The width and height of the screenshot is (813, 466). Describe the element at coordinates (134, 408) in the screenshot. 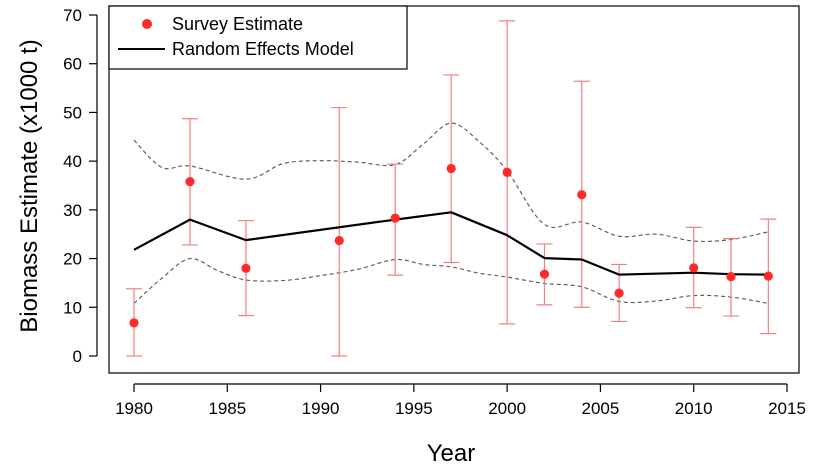

I see `x-tick-label: 1980` at that location.